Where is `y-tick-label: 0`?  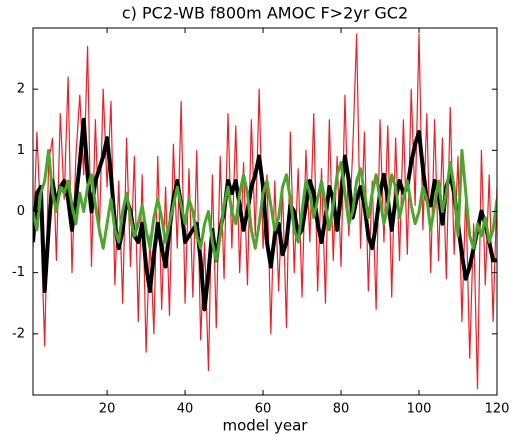 y-tick-label: 0 is located at coordinates (21, 211).